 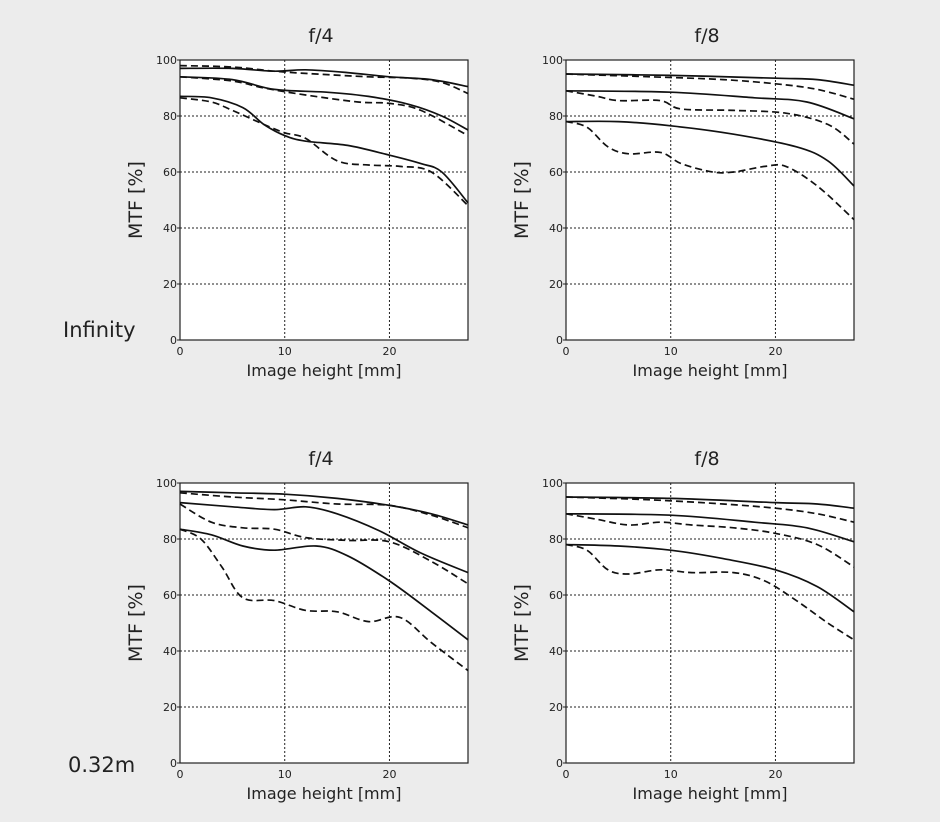 I want to click on row-label-infinity: Infinity, so click(x=99, y=330).